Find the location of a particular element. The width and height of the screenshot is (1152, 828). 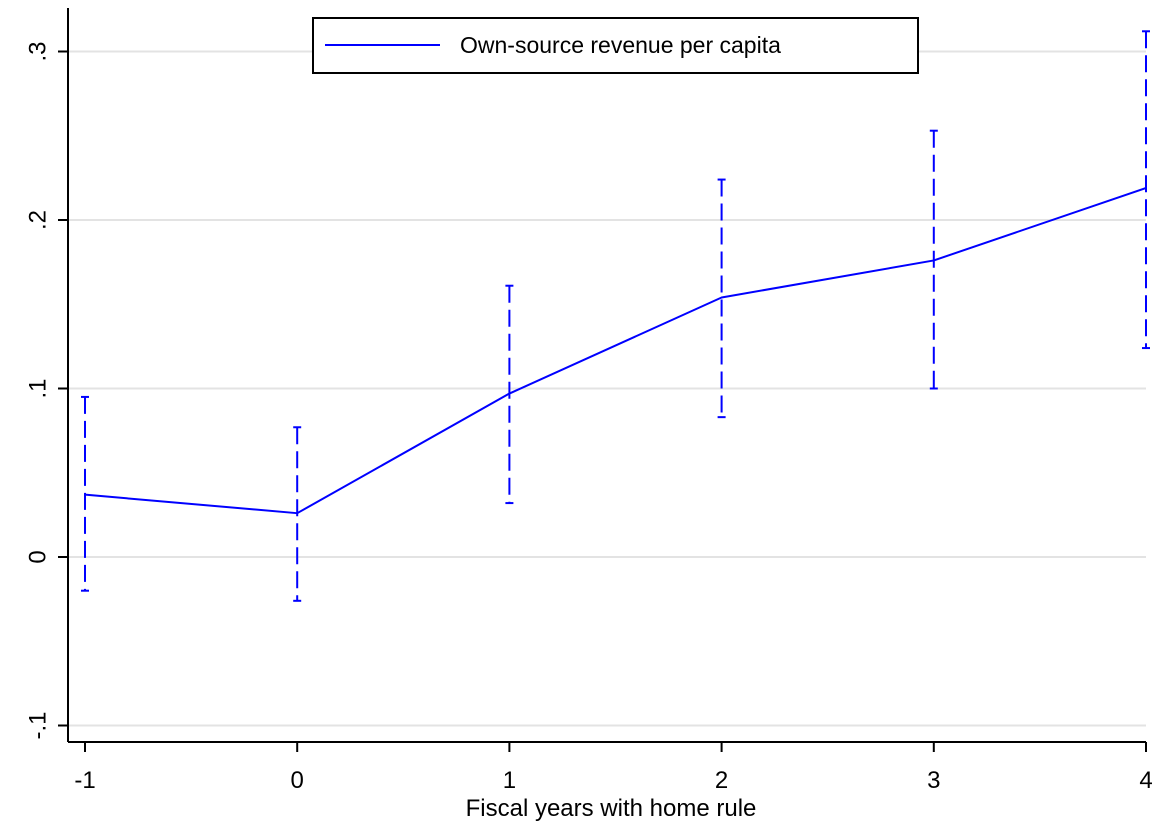

legend-label: Own-source revenue per capita is located at coordinates (620, 45).